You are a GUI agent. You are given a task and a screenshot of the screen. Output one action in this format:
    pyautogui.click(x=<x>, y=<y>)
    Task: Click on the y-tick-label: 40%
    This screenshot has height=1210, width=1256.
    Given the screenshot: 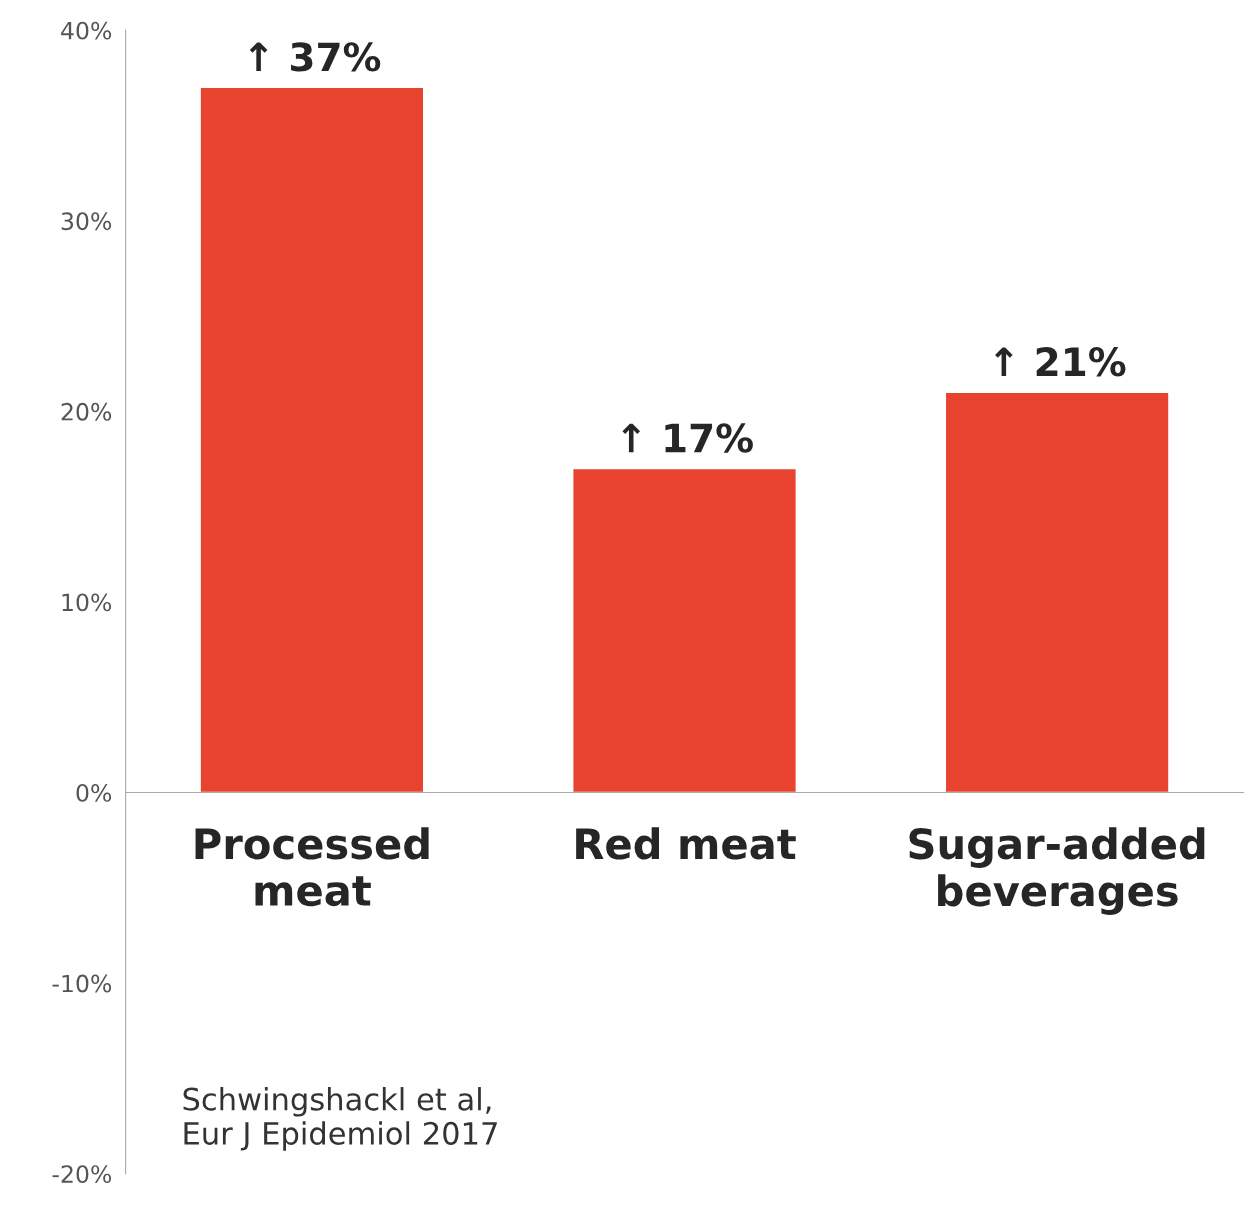 What is the action you would take?
    pyautogui.click(x=86, y=30)
    